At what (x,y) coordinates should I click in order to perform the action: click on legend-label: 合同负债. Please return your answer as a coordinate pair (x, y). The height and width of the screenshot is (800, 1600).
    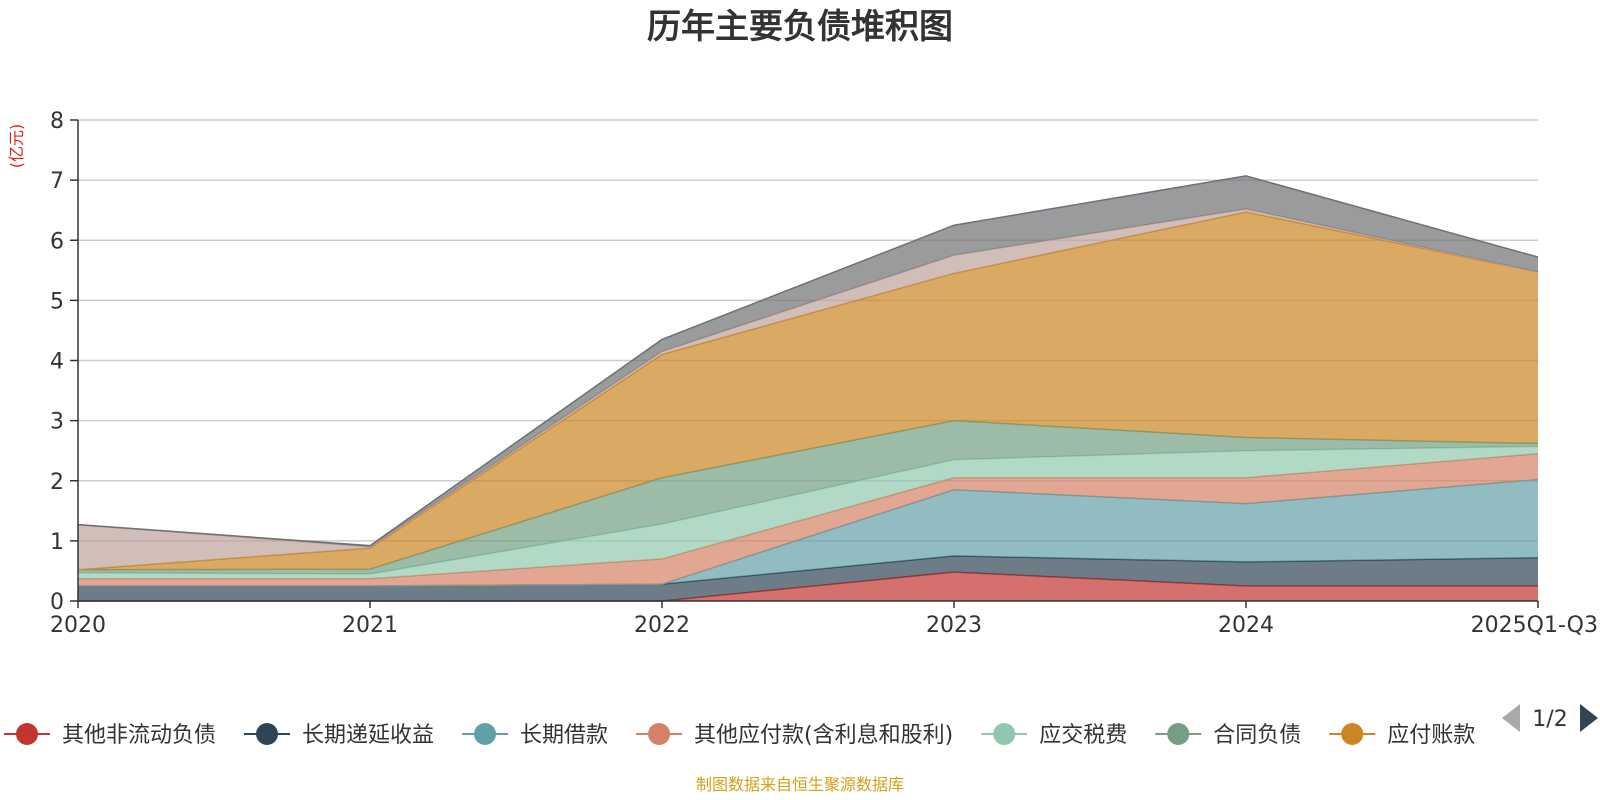
    Looking at the image, I should click on (1257, 735).